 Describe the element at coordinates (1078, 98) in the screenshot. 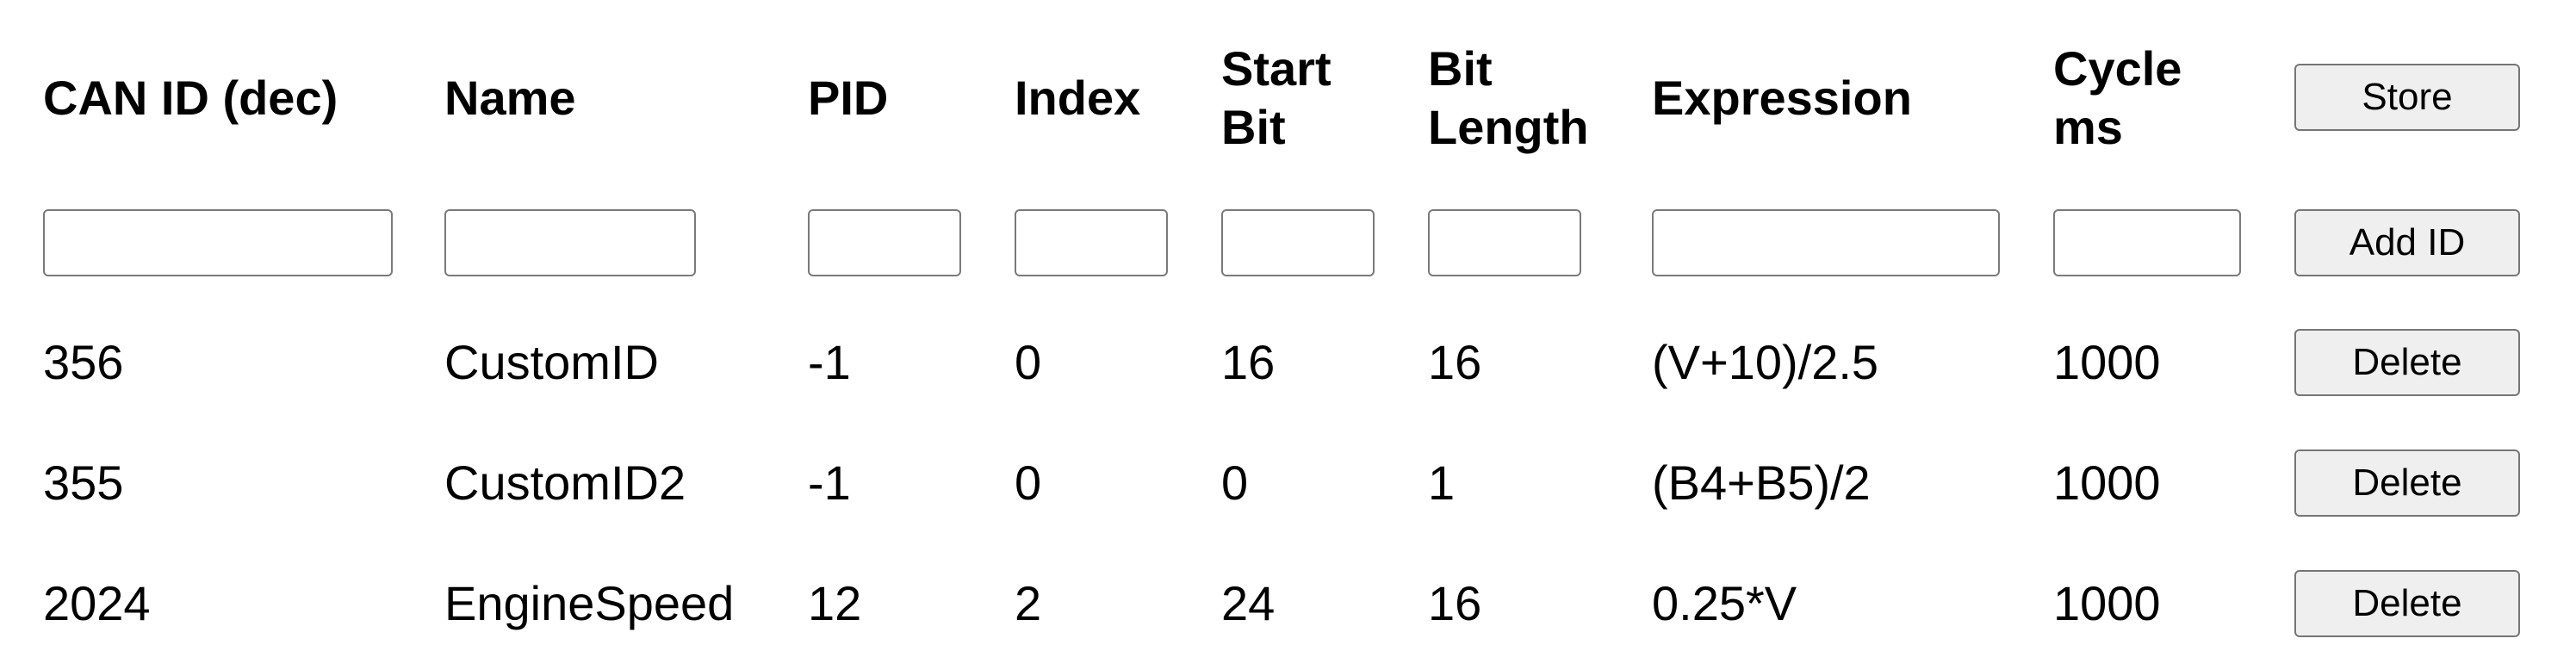

I see `header-index: Index` at that location.